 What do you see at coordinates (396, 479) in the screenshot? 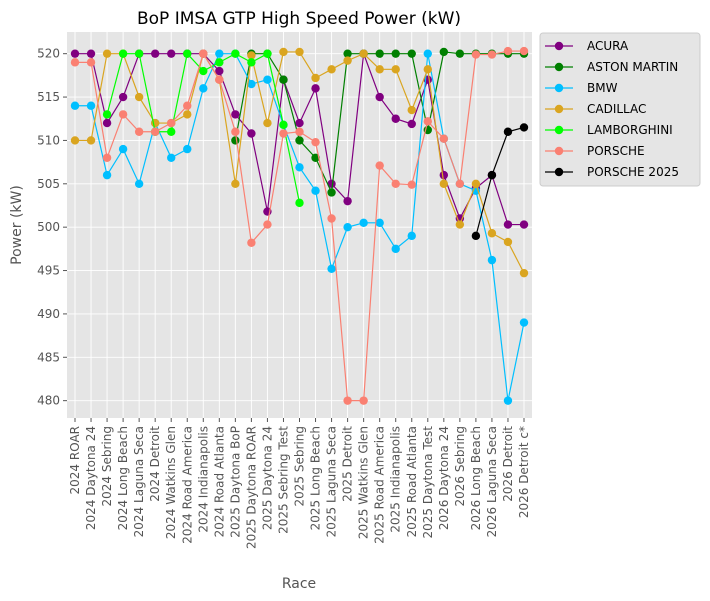
I see `x-tick-label: 2025 Indianapolis` at bounding box center [396, 479].